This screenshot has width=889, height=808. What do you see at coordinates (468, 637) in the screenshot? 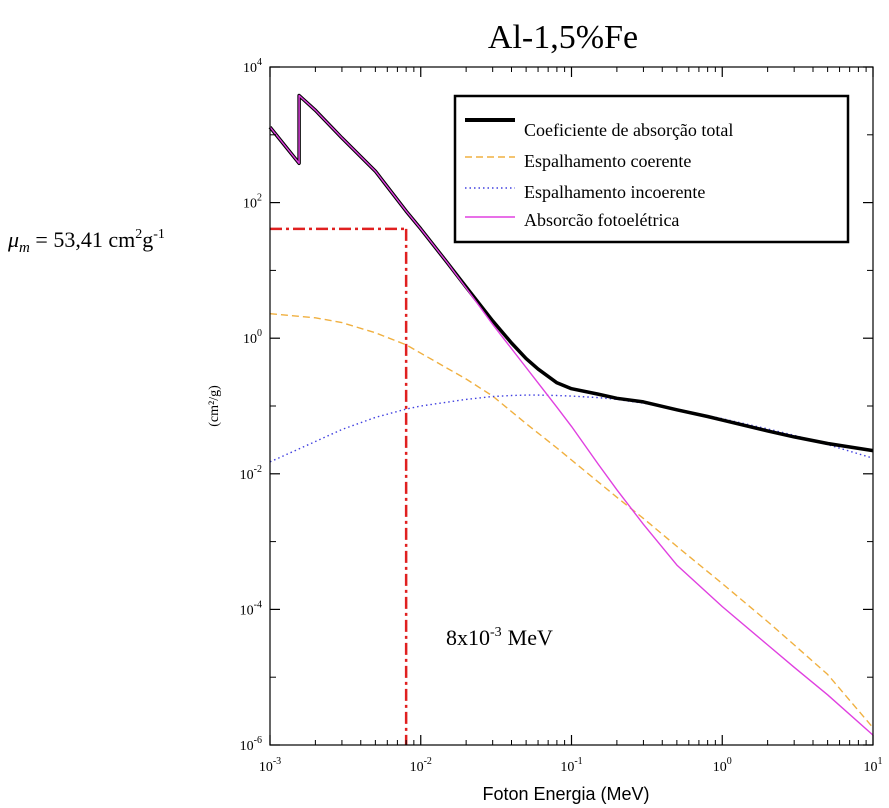
I see `energy-value: 8x10` at bounding box center [468, 637].